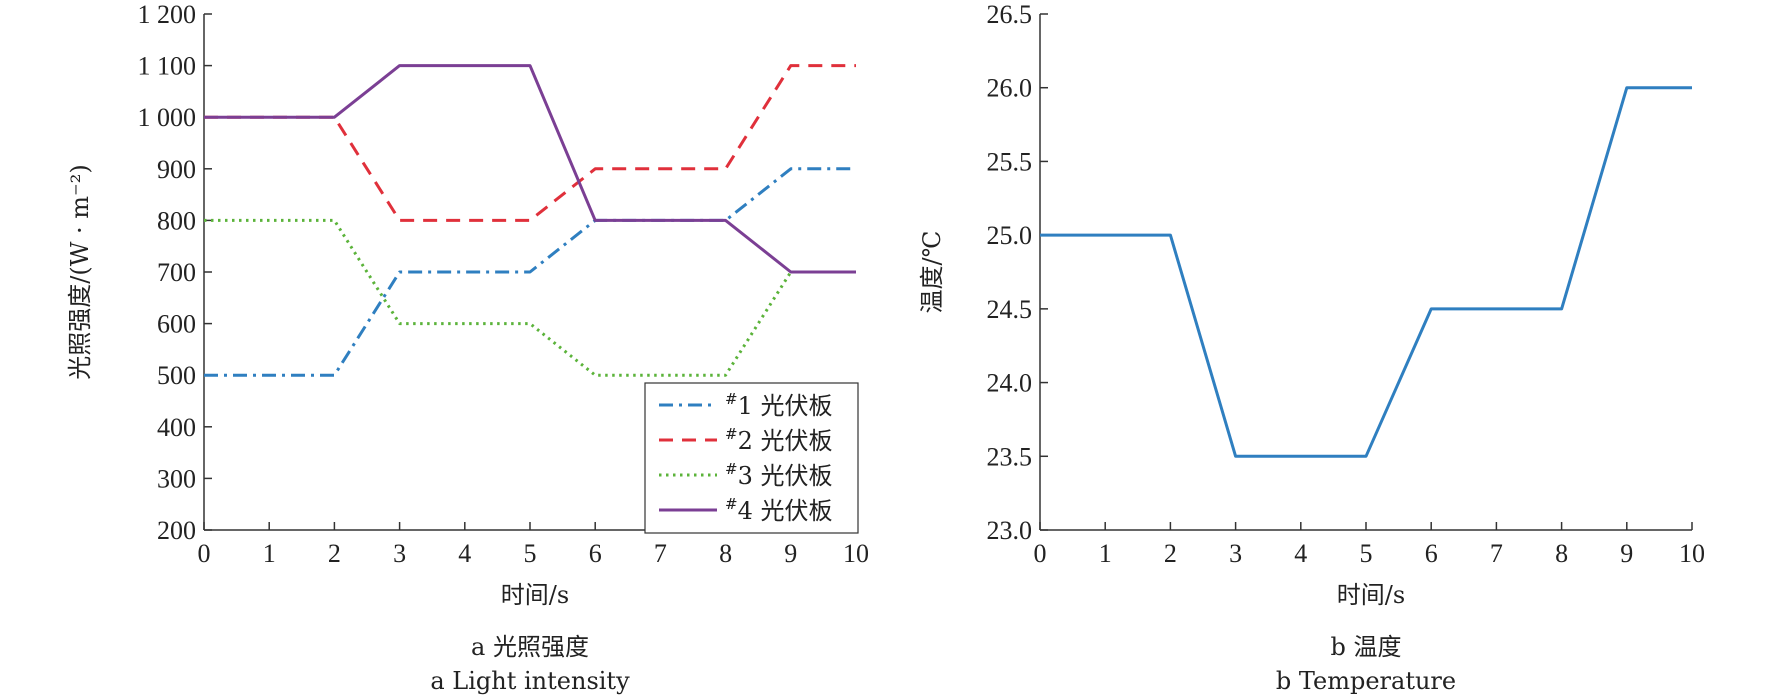 Image resolution: width=1772 pixels, height=697 pixels. What do you see at coordinates (785, 406) in the screenshot?
I see `legend-entry-label: 1 光伏板` at bounding box center [785, 406].